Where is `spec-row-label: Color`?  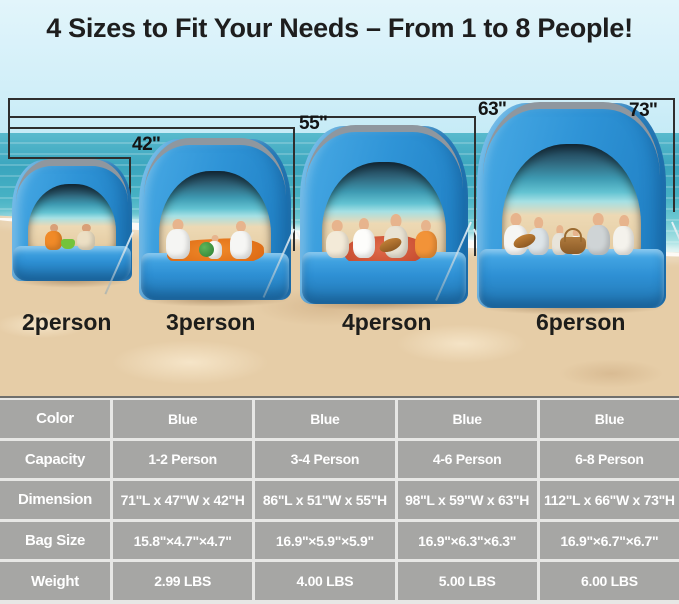
spec-row-label: Color is located at coordinates (55, 419).